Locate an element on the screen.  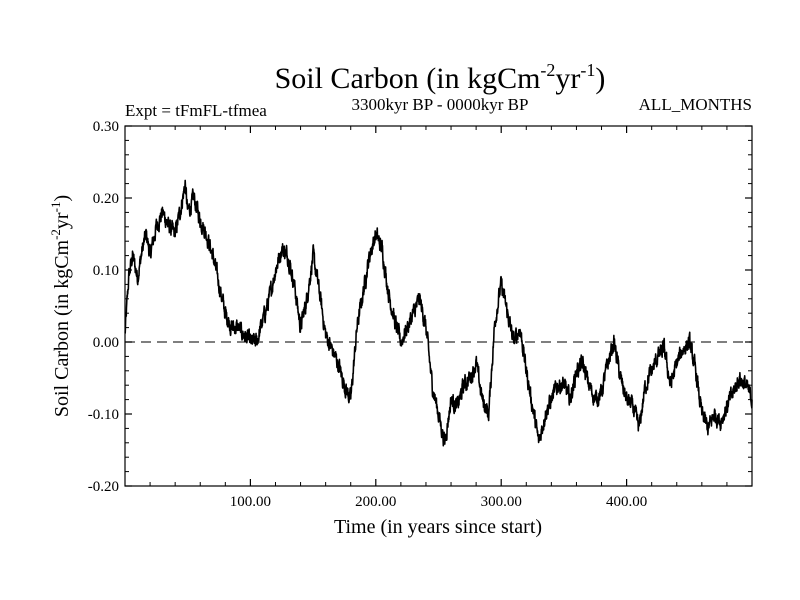
months-label: ALL_MONTHS is located at coordinates (695, 104).